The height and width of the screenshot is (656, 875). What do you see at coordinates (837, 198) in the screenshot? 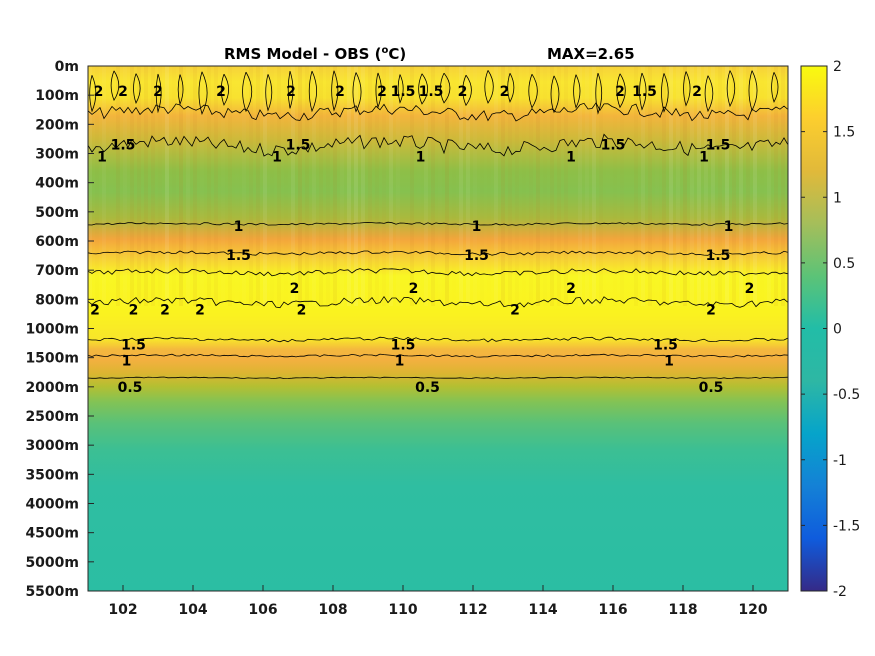
I see `colorbar-tick-label: 1` at bounding box center [837, 198].